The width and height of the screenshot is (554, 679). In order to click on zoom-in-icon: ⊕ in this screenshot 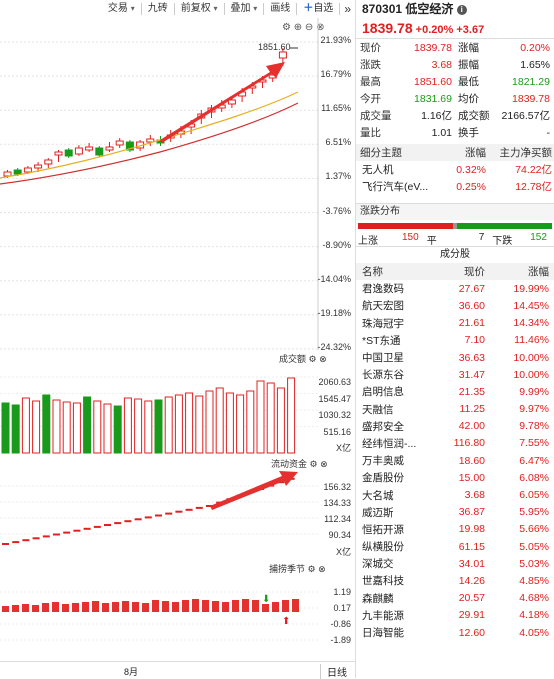, I will do `click(298, 27)`.